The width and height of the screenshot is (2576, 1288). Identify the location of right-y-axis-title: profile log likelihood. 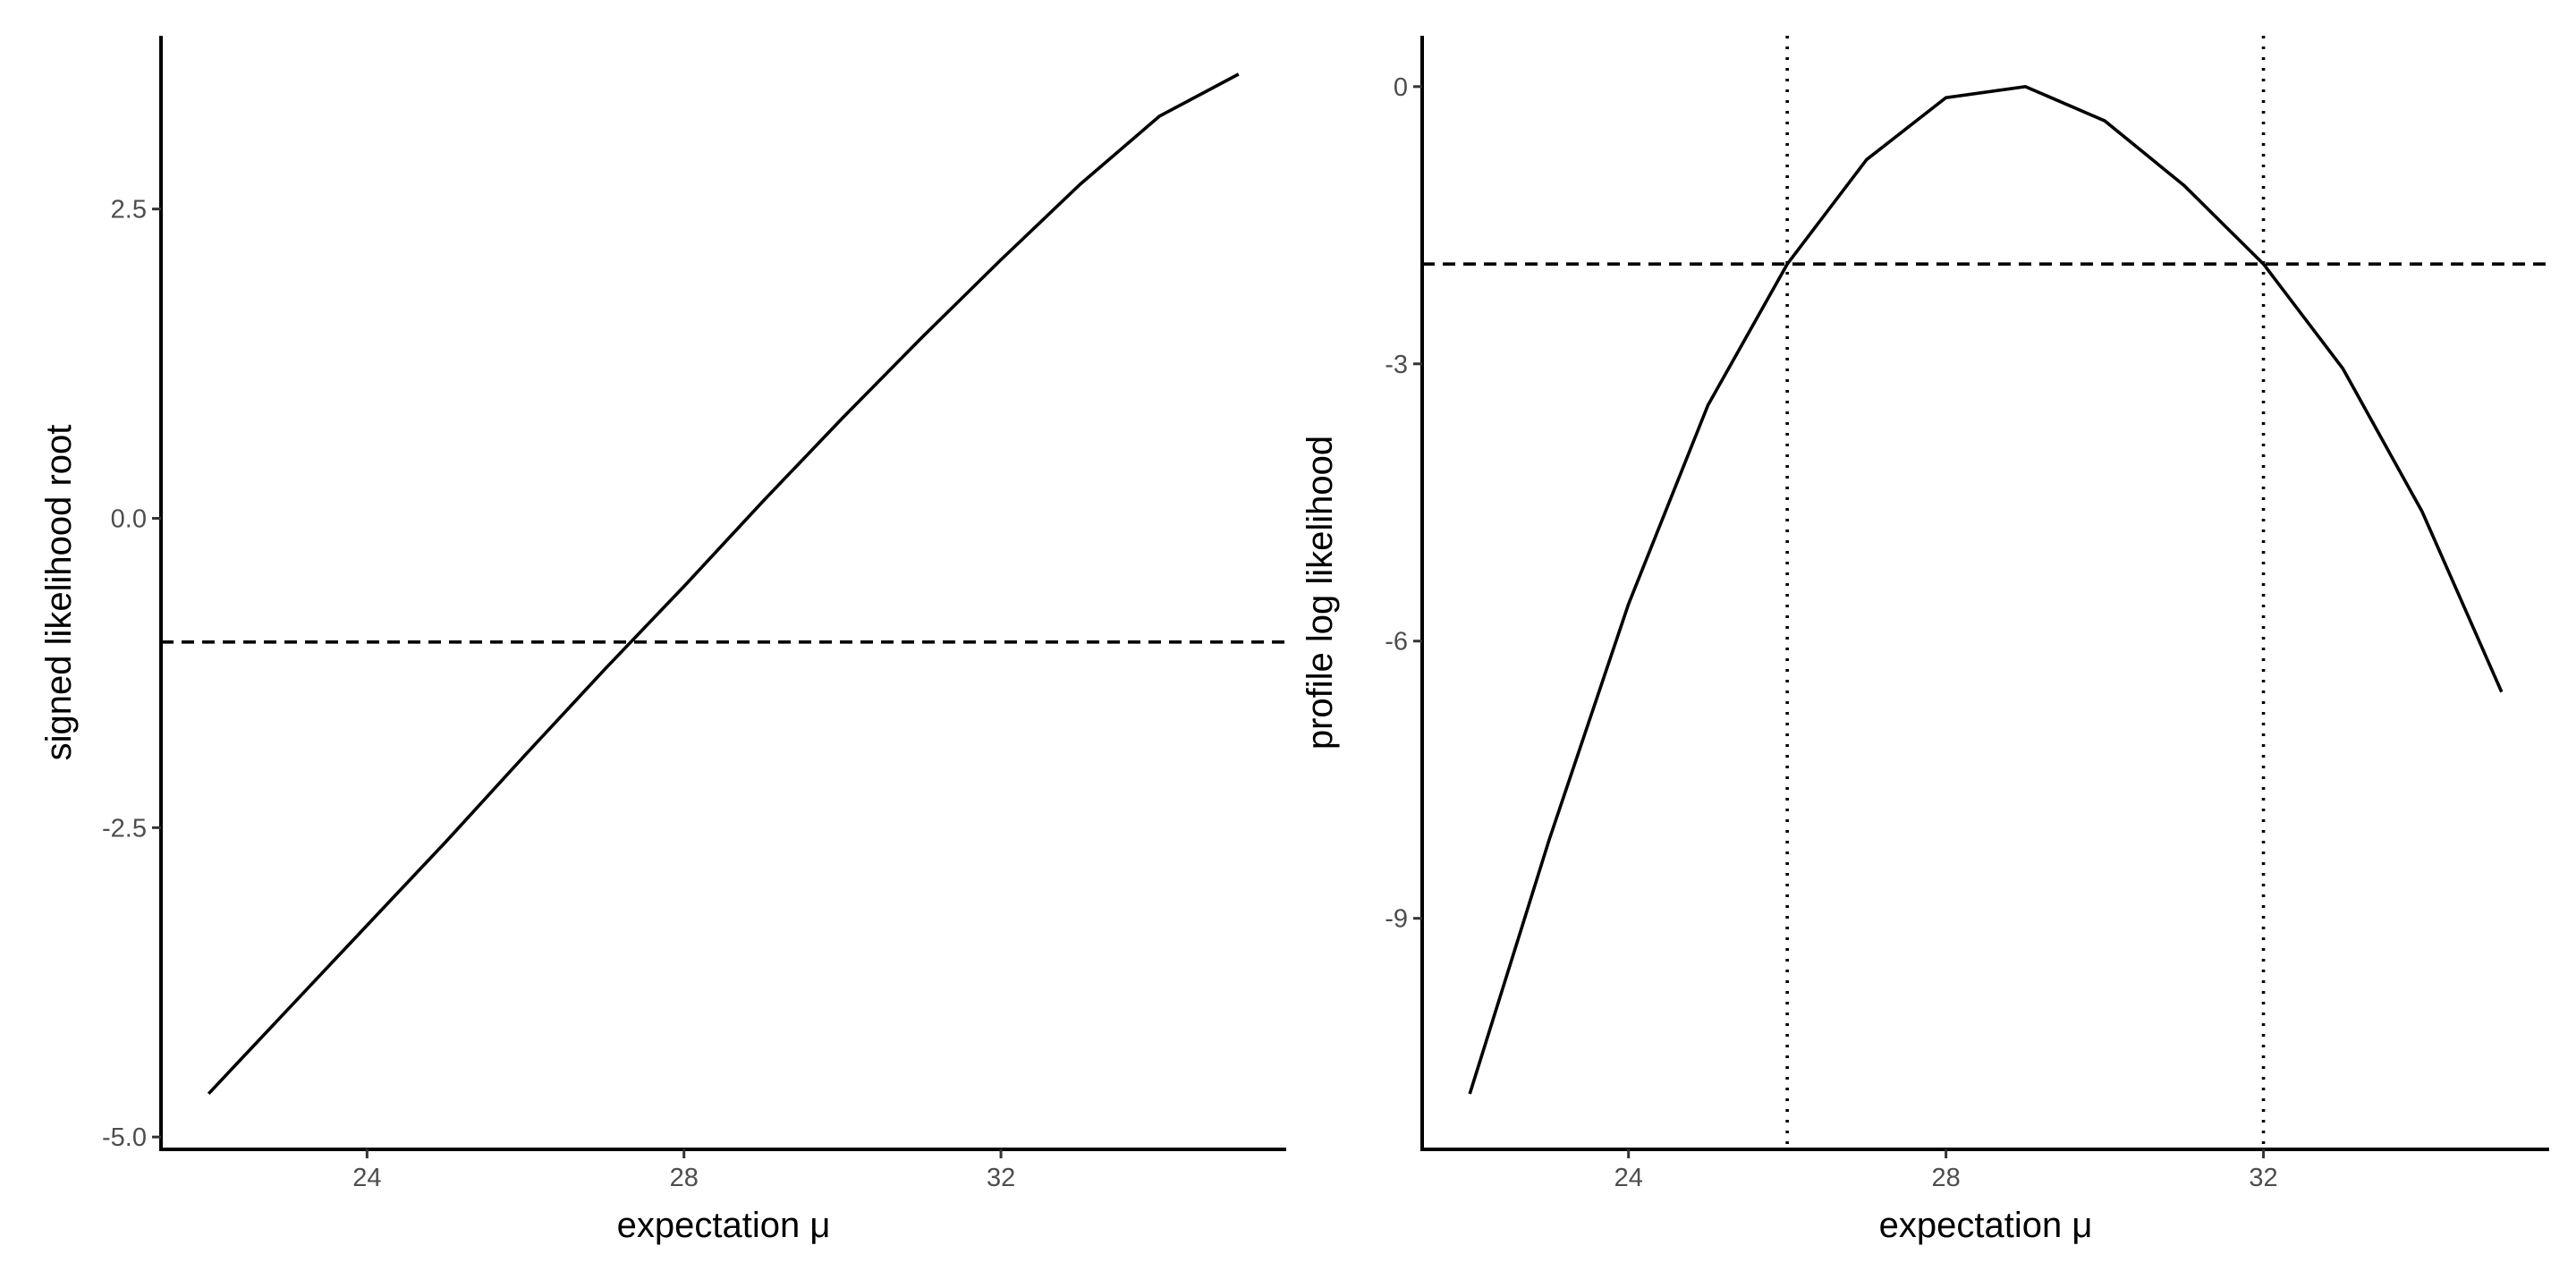
(1320, 593).